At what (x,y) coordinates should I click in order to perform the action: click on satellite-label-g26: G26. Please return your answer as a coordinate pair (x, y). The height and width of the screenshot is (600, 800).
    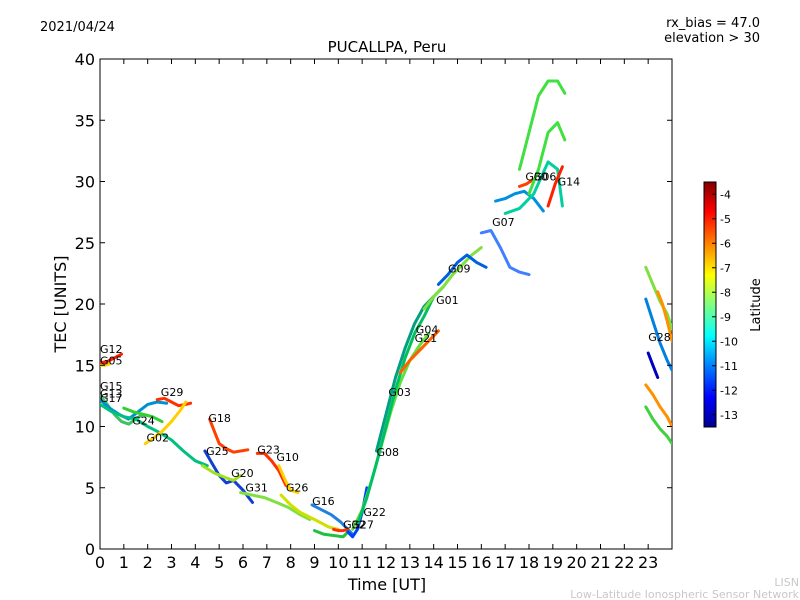
    Looking at the image, I should click on (297, 488).